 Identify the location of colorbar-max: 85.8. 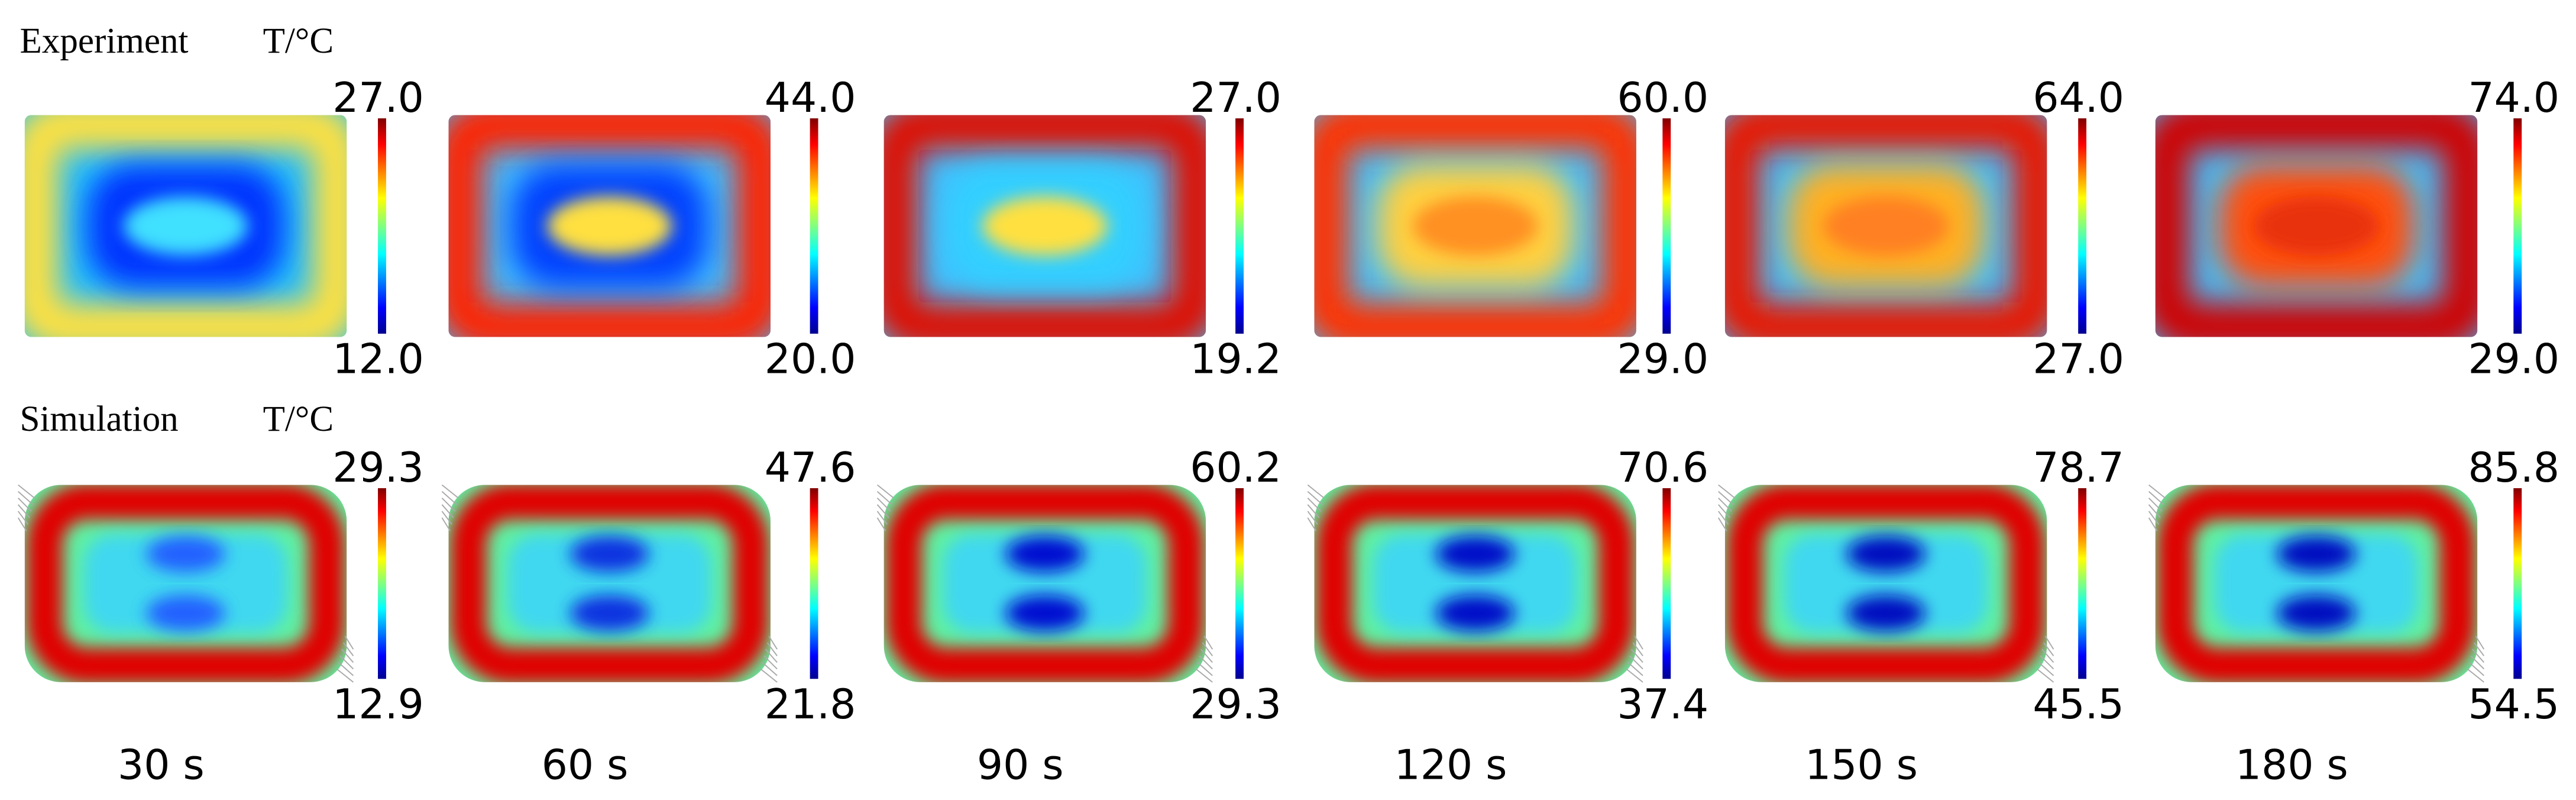
(2513, 468).